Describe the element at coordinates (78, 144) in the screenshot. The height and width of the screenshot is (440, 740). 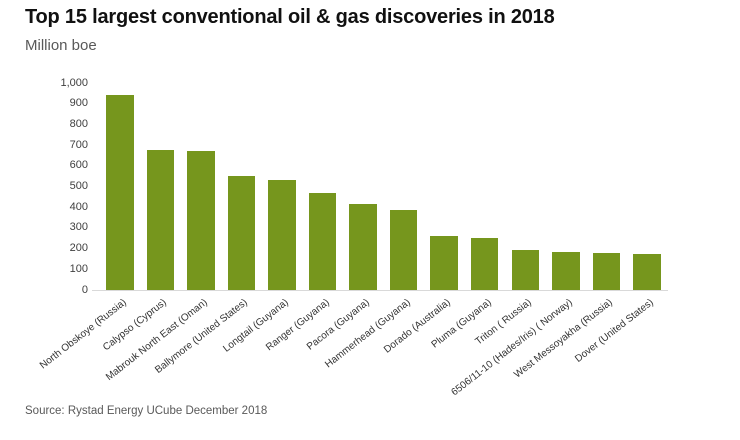
I see `y-tick-label: 700` at that location.